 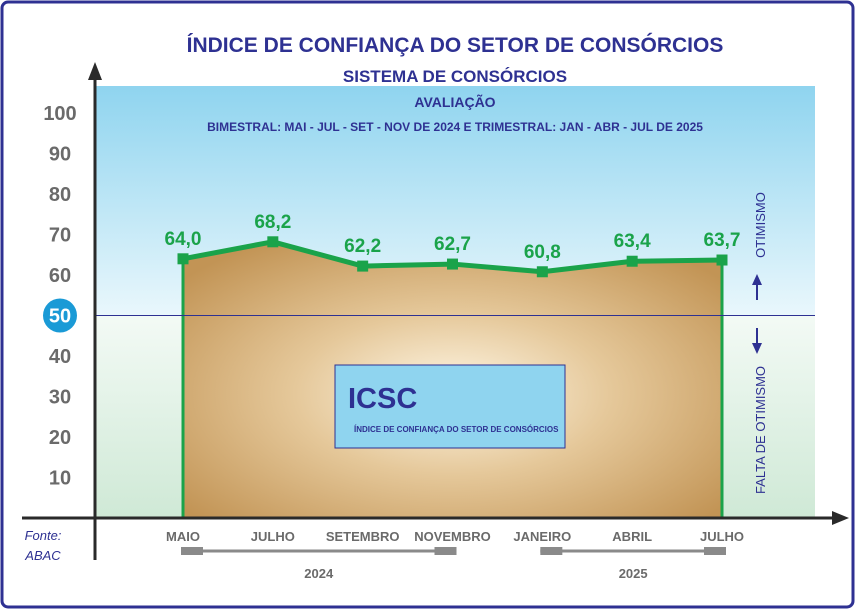 I want to click on year-bar-end-2024, so click(x=445, y=551).